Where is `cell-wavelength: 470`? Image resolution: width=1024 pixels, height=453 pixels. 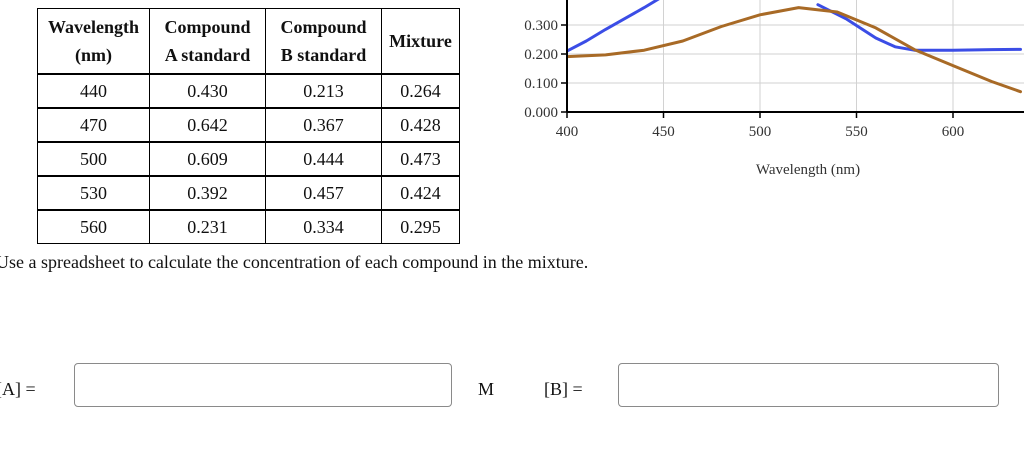 cell-wavelength: 470 is located at coordinates (93, 125).